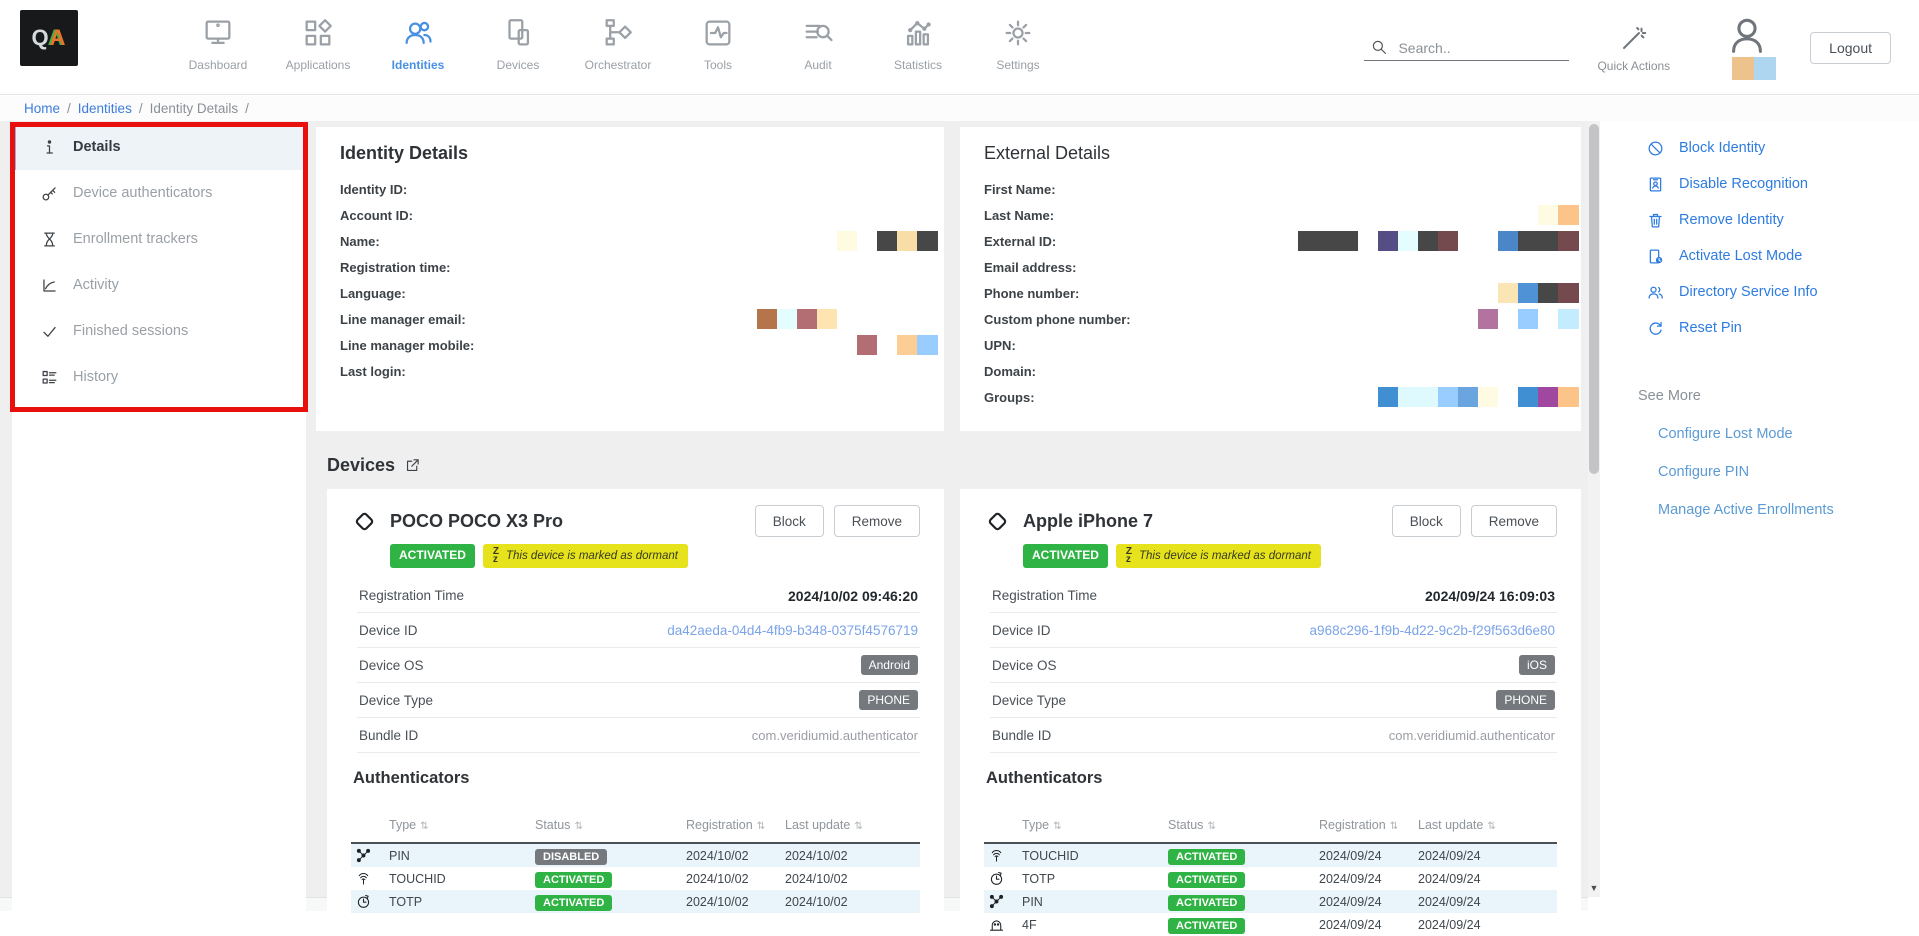 The image size is (1919, 936). Describe the element at coordinates (1036, 825) in the screenshot. I see `auth-header-label: Type` at that location.